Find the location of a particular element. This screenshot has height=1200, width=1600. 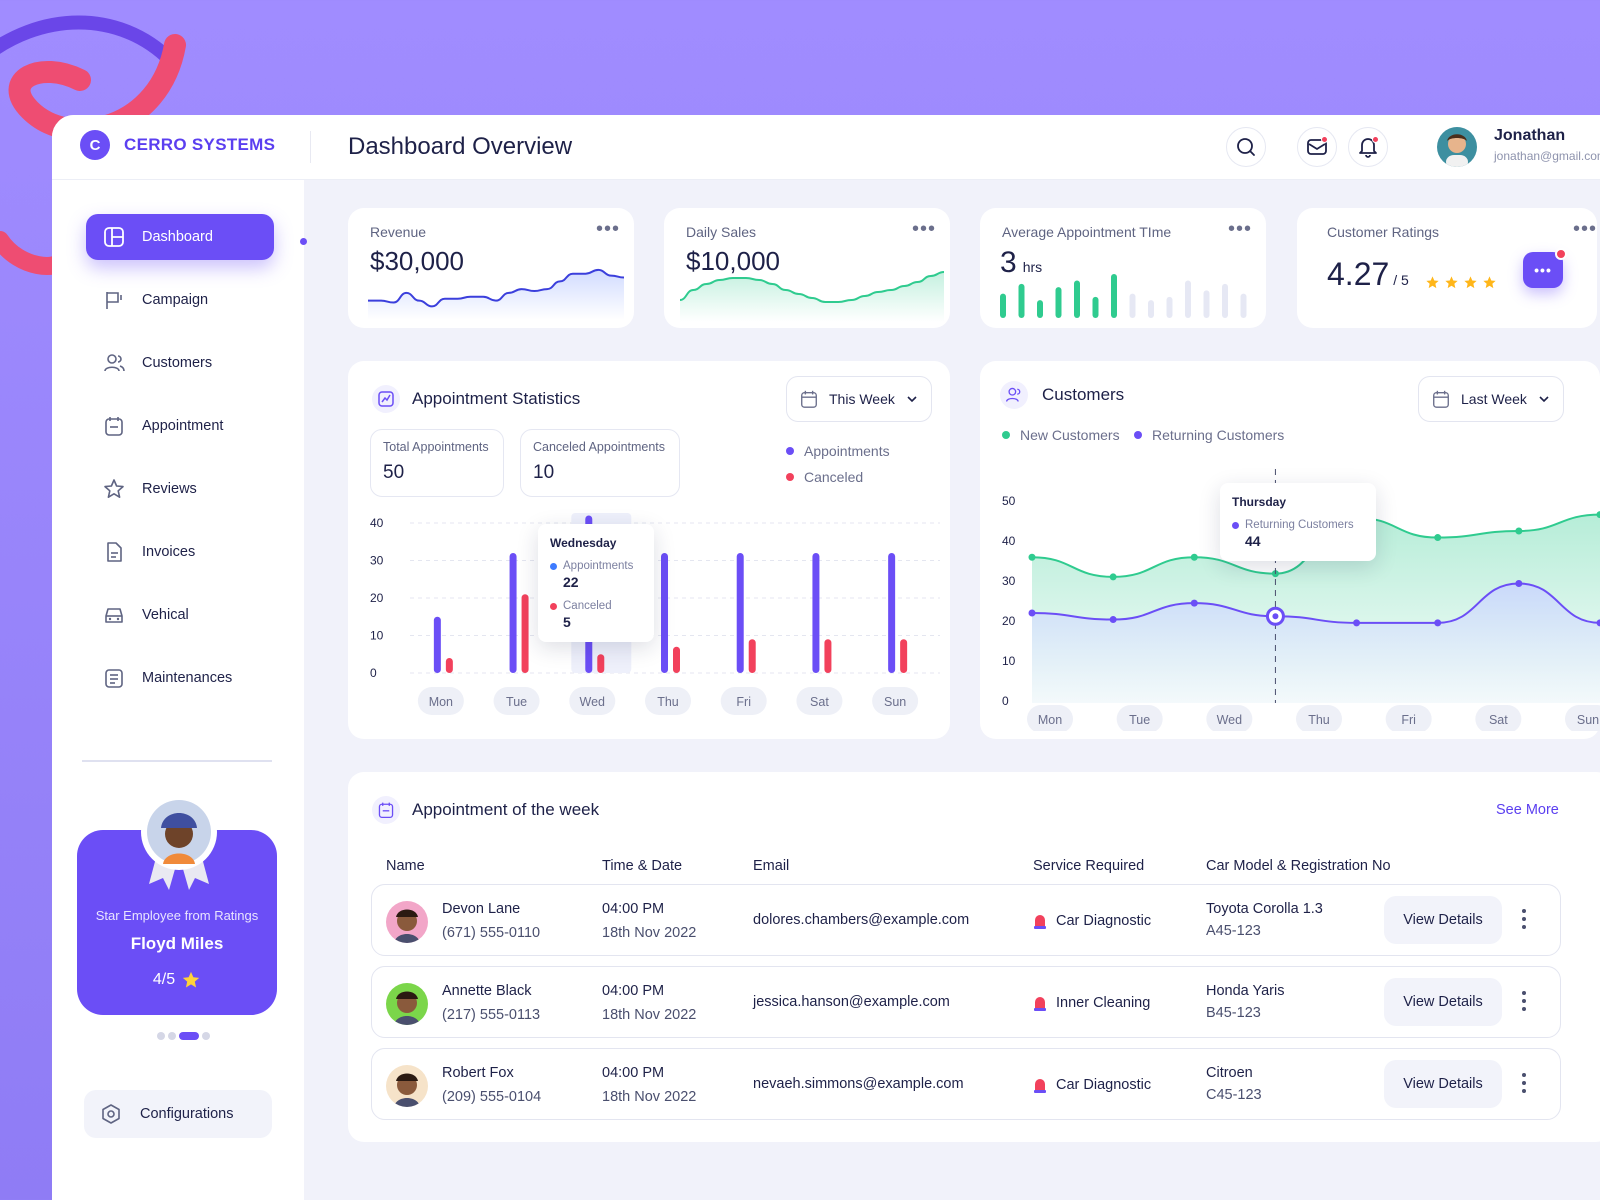

column-header-email: Email is located at coordinates (771, 866).